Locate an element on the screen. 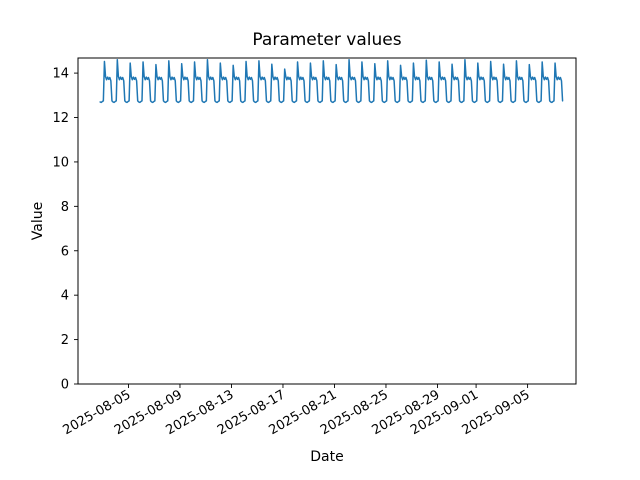 This screenshot has height=480, width=640. y-tick-label: 8 is located at coordinates (65, 207).